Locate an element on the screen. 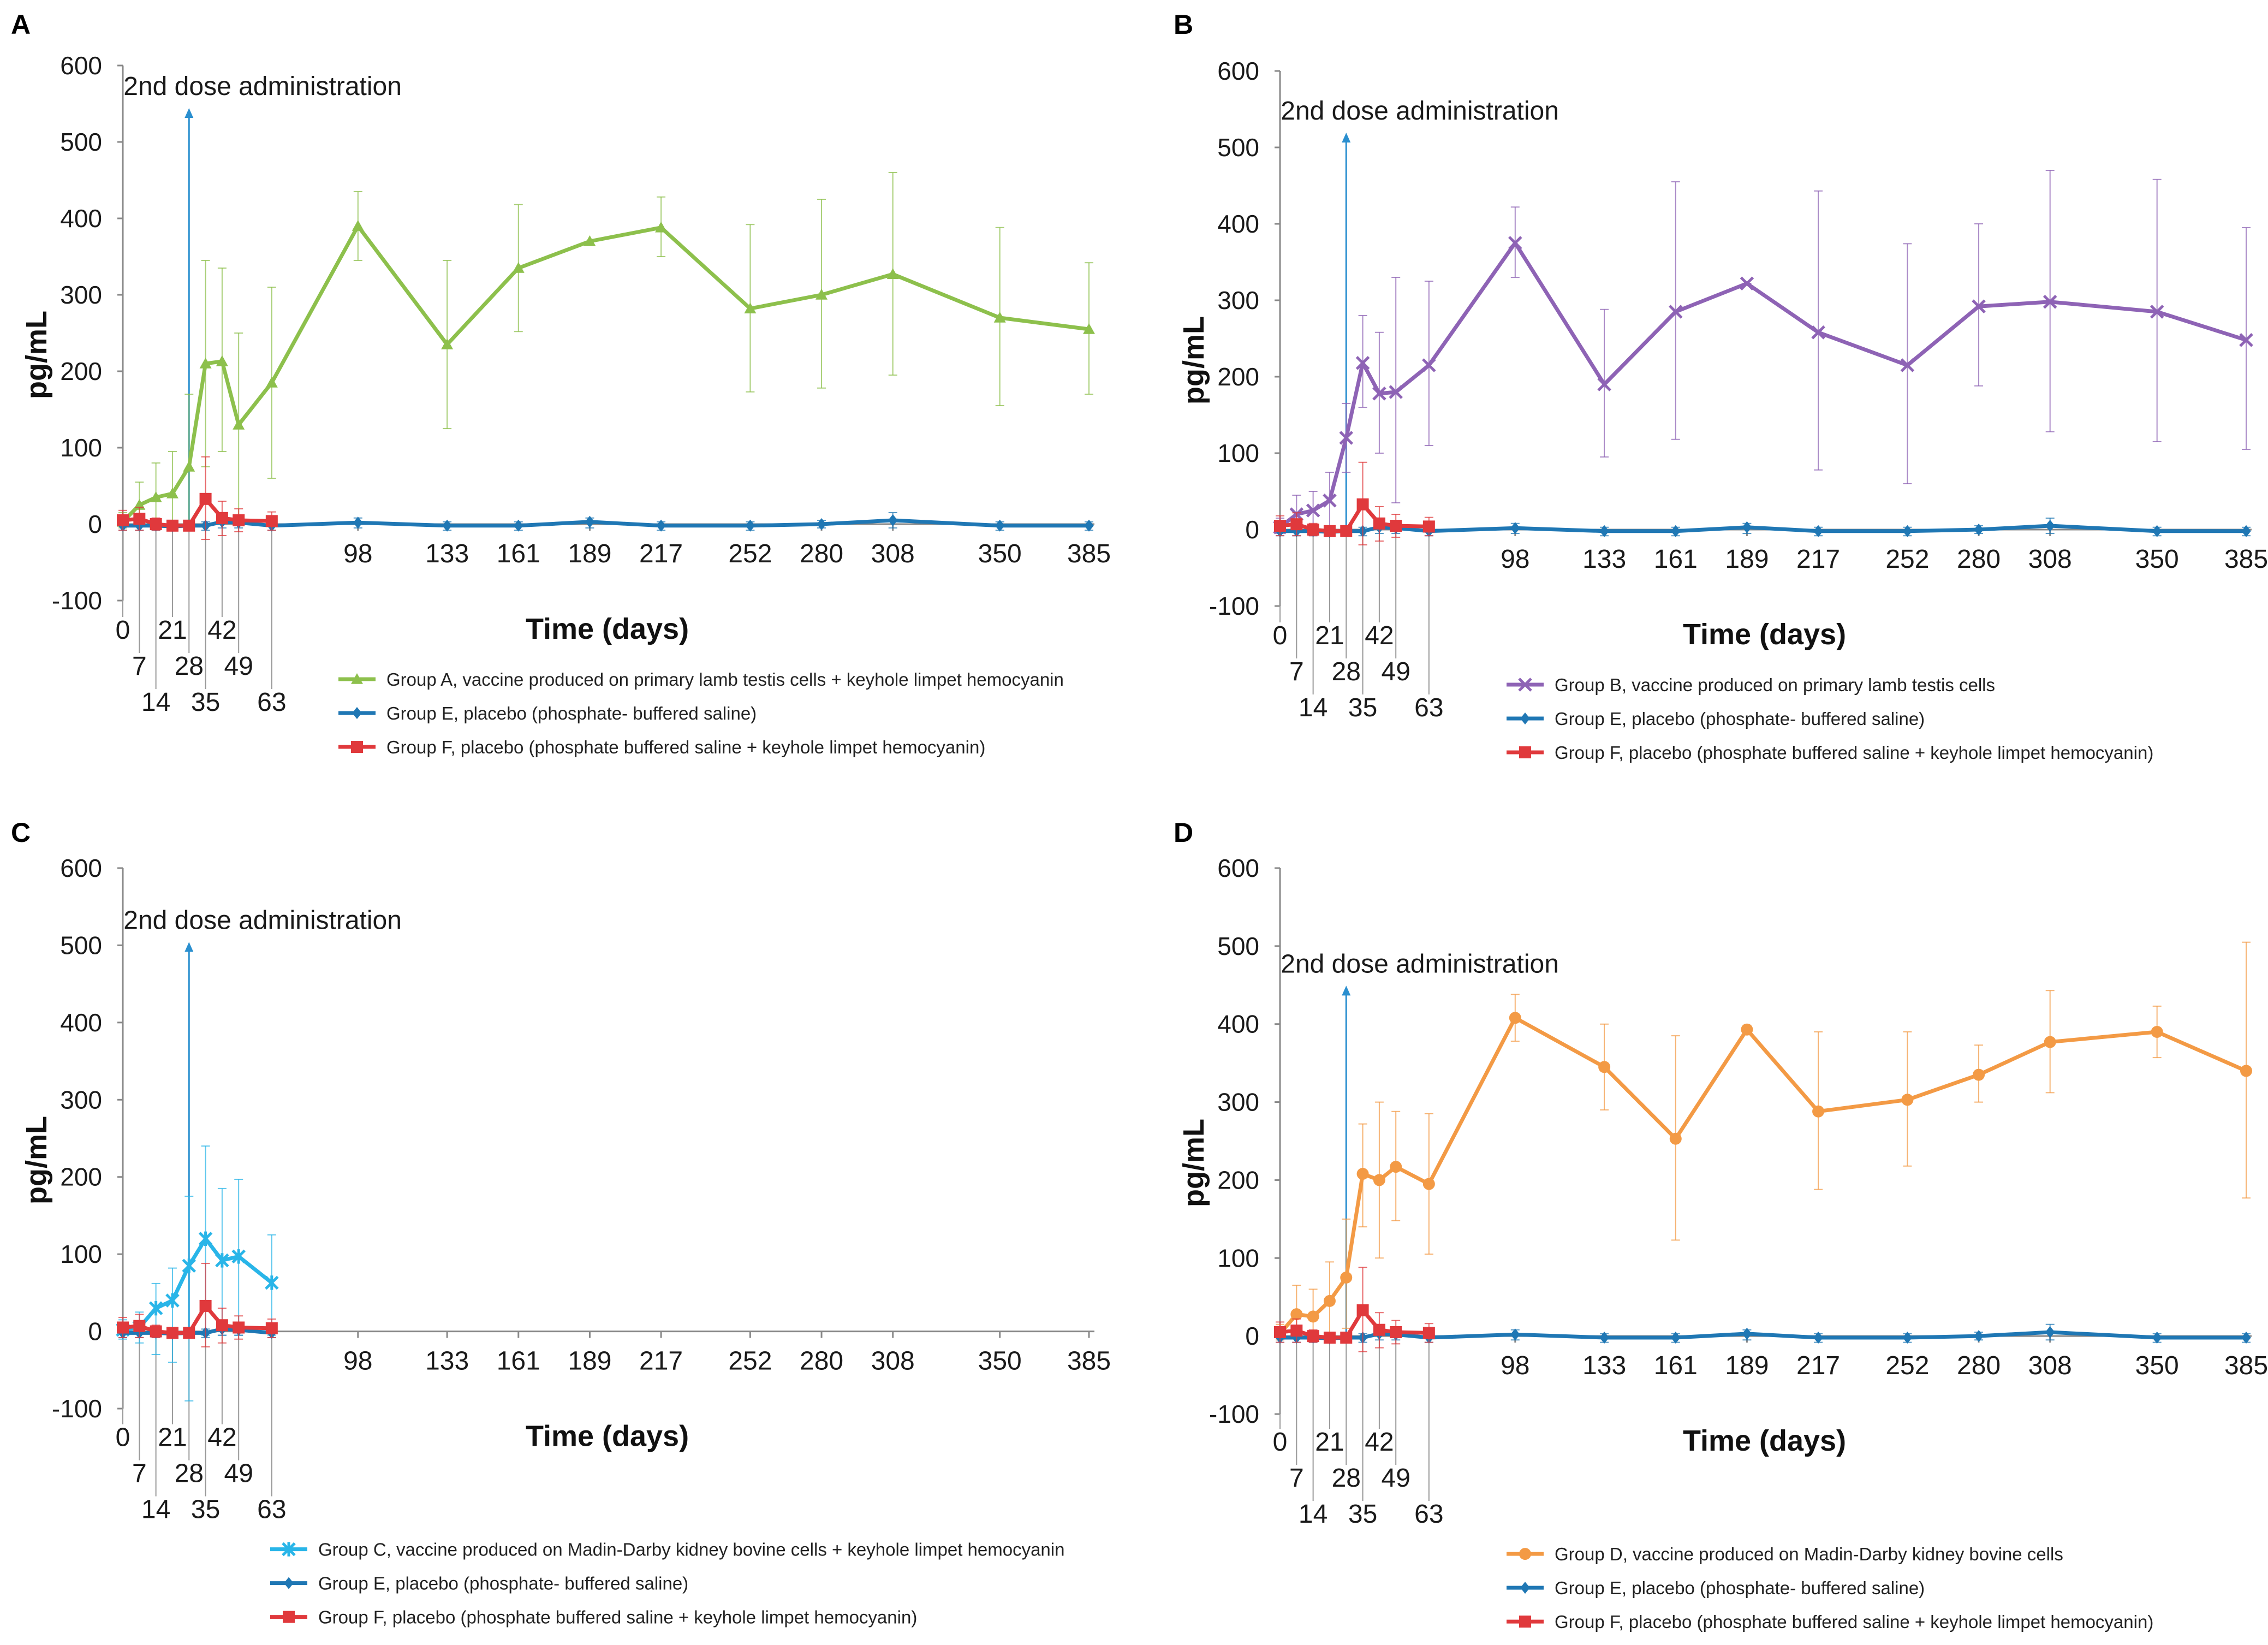 The image size is (2268, 1645). x-tick-label: 252 is located at coordinates (1907, 1365).